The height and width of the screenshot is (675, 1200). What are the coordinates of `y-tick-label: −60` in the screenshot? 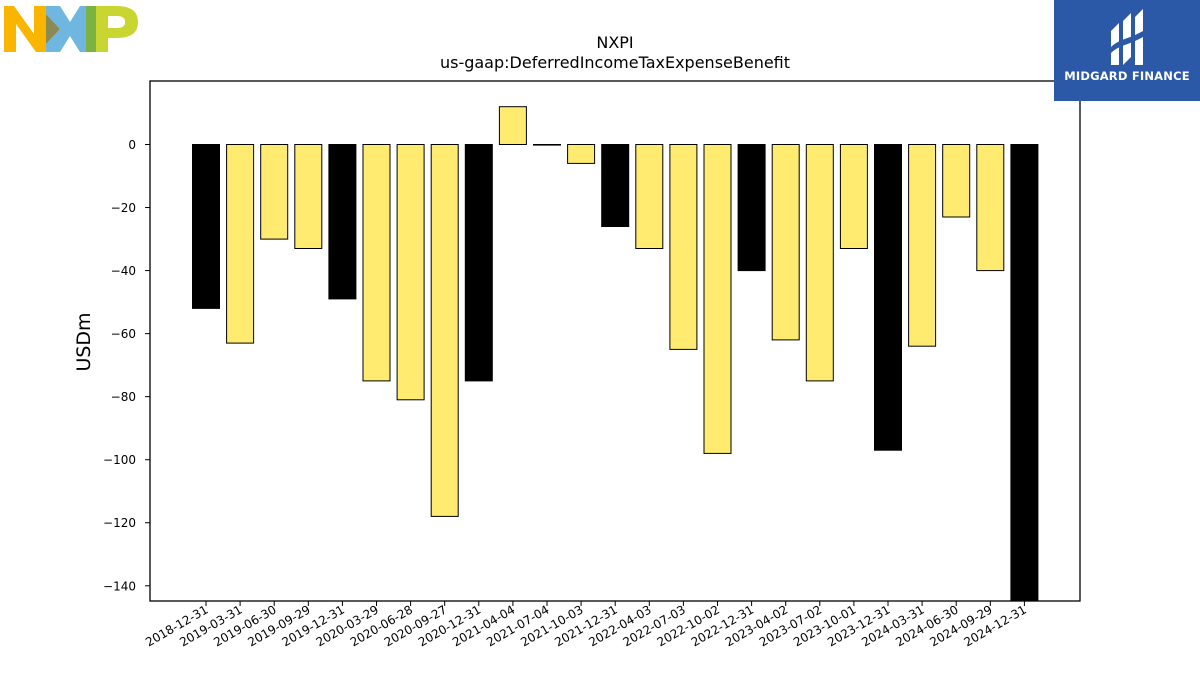 It's located at (123, 334).